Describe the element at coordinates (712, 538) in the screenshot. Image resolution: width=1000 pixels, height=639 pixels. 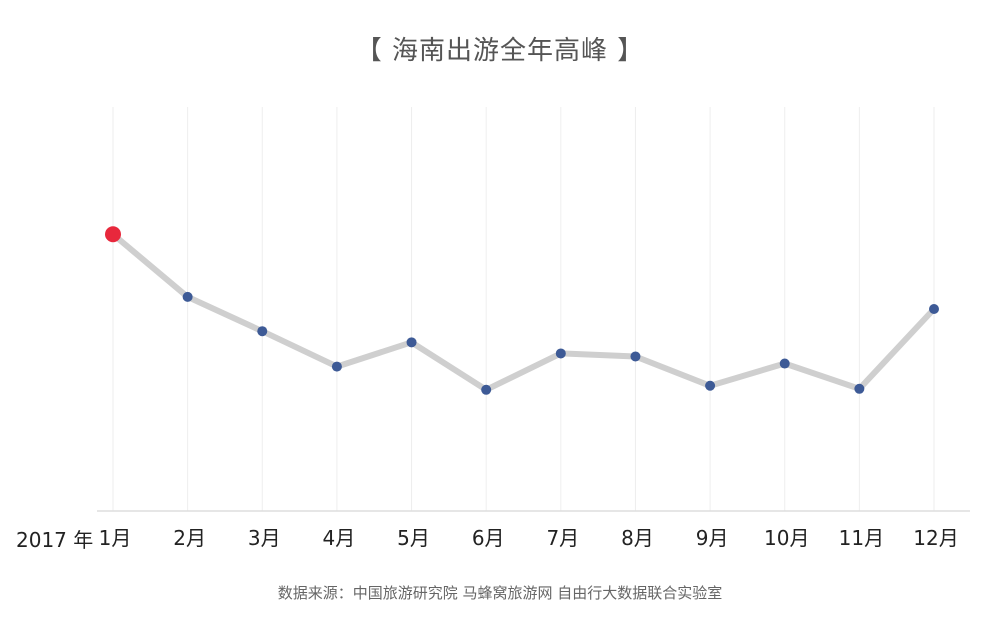
I see `x-tick-label: 9月` at that location.